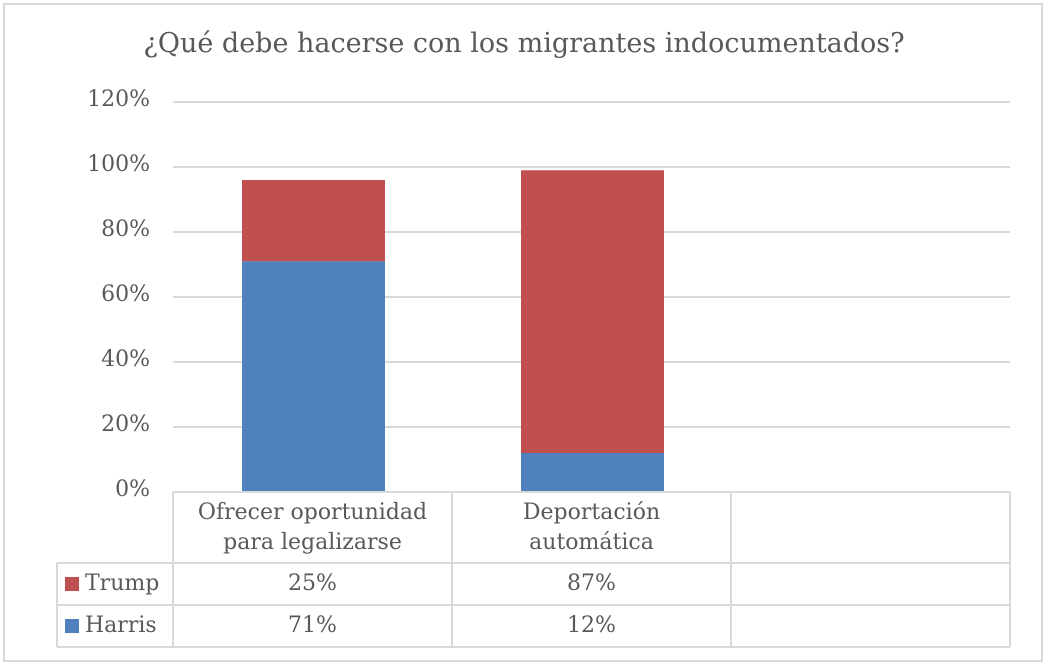  Describe the element at coordinates (312, 583) in the screenshot. I see `data-label: 25%` at that location.